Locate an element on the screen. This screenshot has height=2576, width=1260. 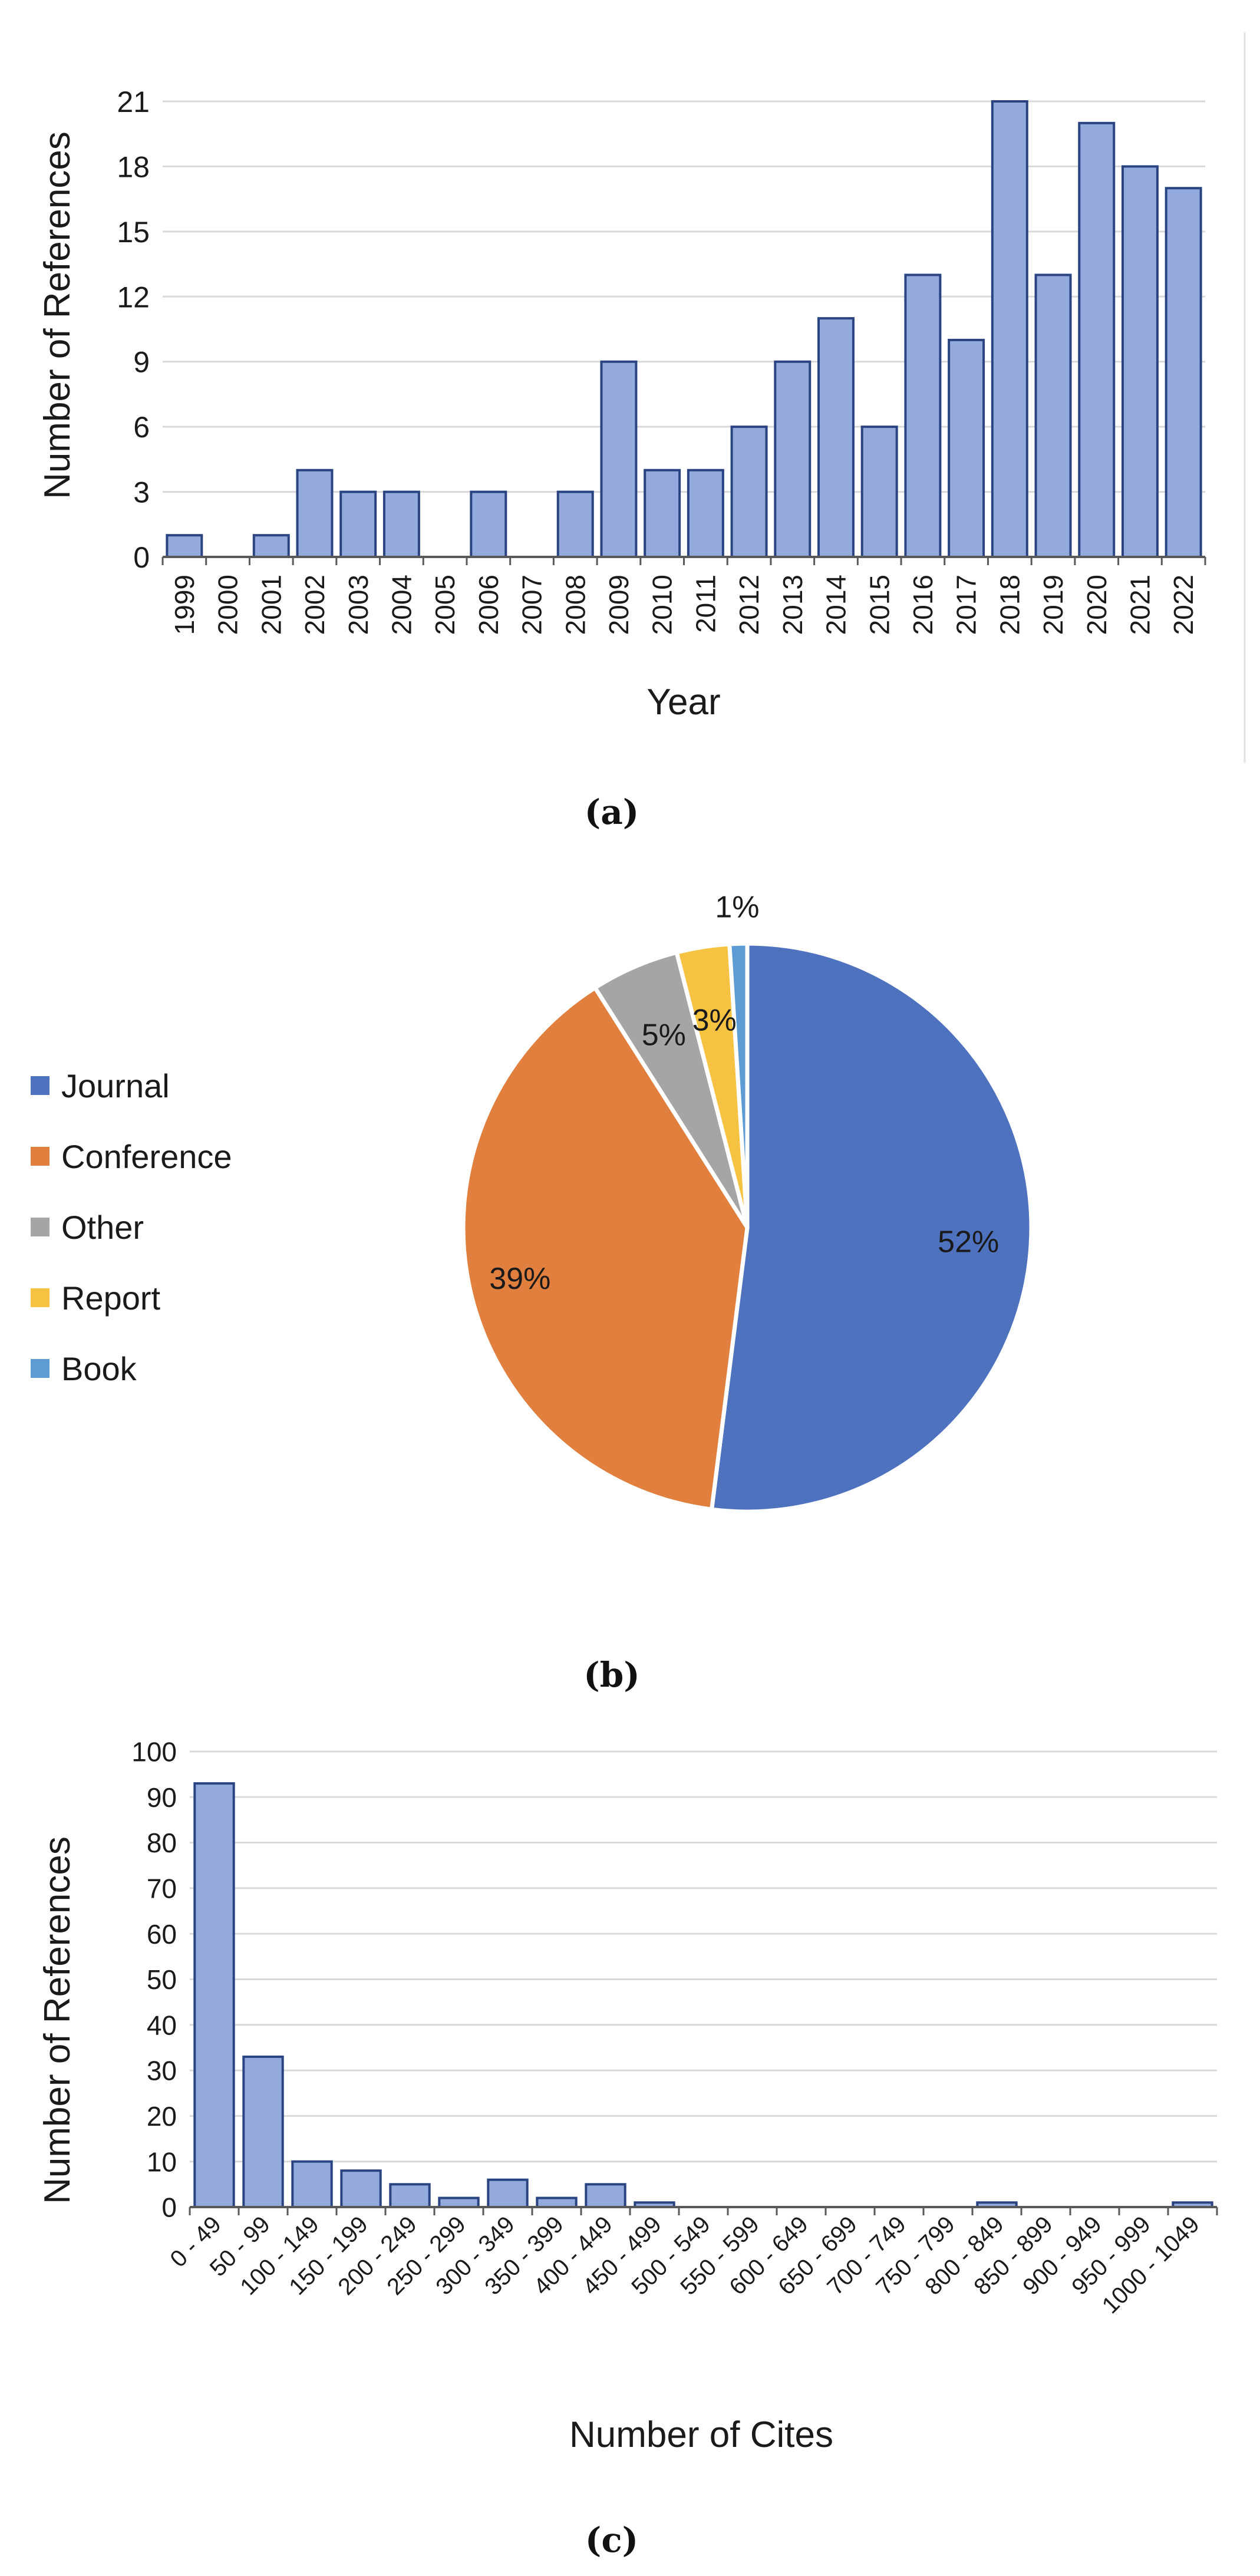
panel-a-x-tick-label: 1999 is located at coordinates (184, 605).